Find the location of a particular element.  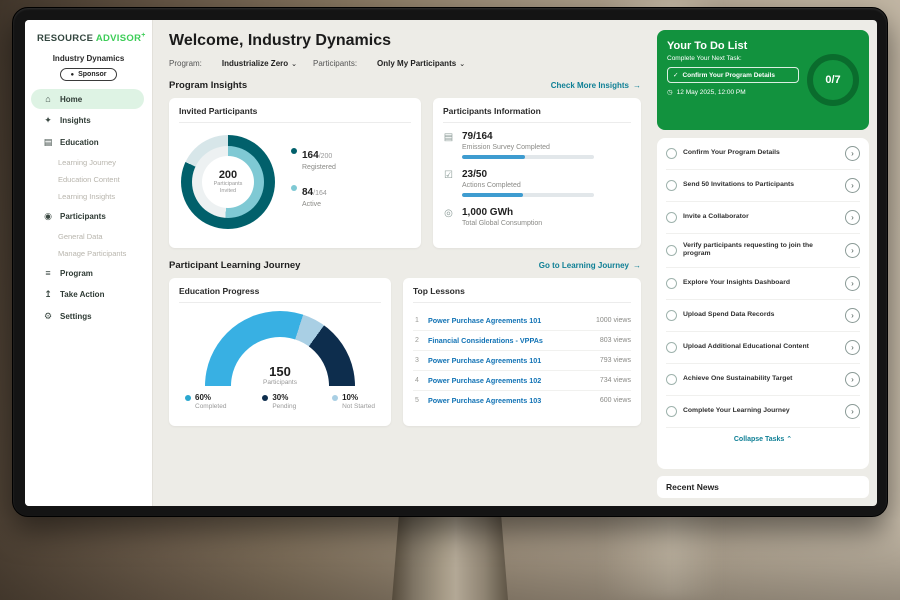

not-started-dot is located at coordinates (335, 397).